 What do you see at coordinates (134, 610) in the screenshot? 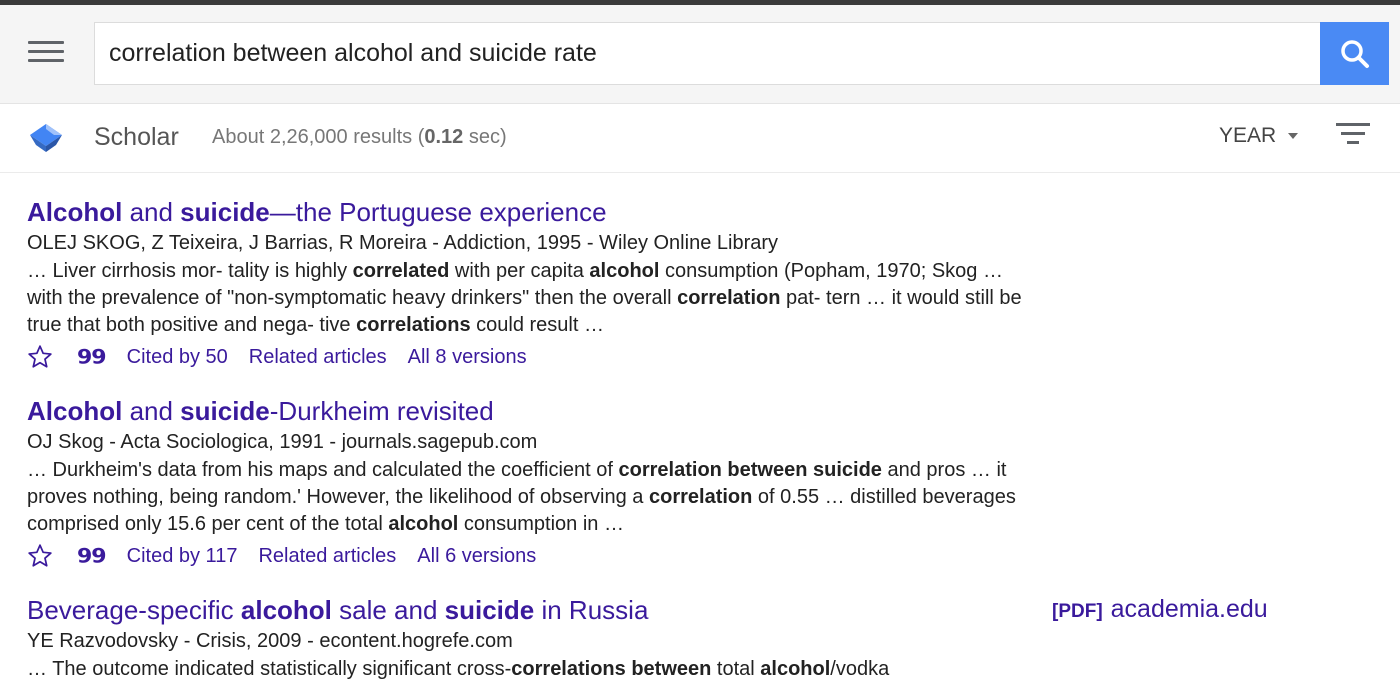
I see `text-segment: Beverage-specific` at bounding box center [134, 610].